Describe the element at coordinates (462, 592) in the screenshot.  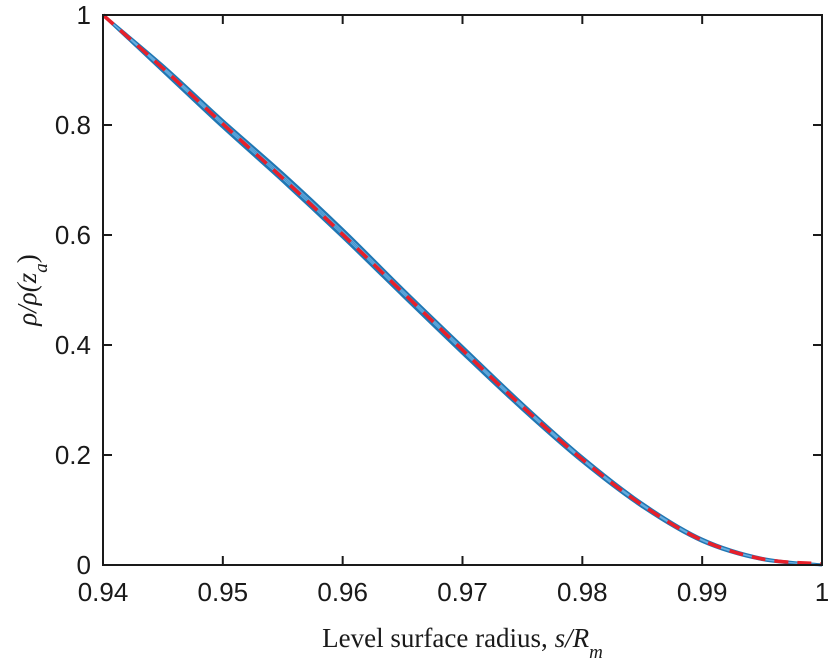
I see `x-tick-label: 0.97` at that location.